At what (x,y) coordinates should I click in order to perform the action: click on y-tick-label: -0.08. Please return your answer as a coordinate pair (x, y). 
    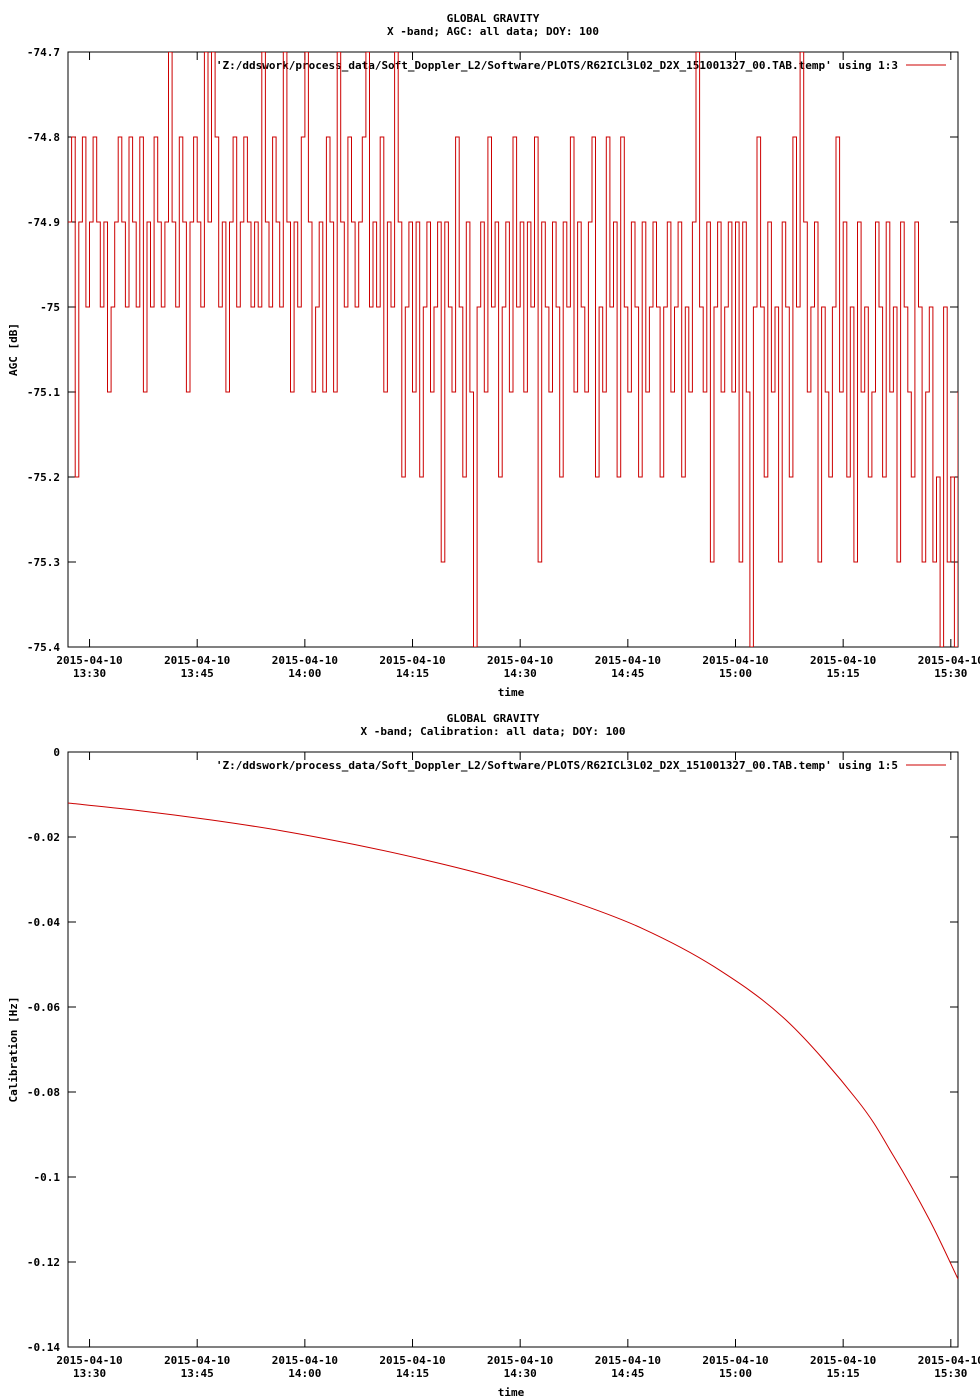
    Looking at the image, I should click on (43, 1092).